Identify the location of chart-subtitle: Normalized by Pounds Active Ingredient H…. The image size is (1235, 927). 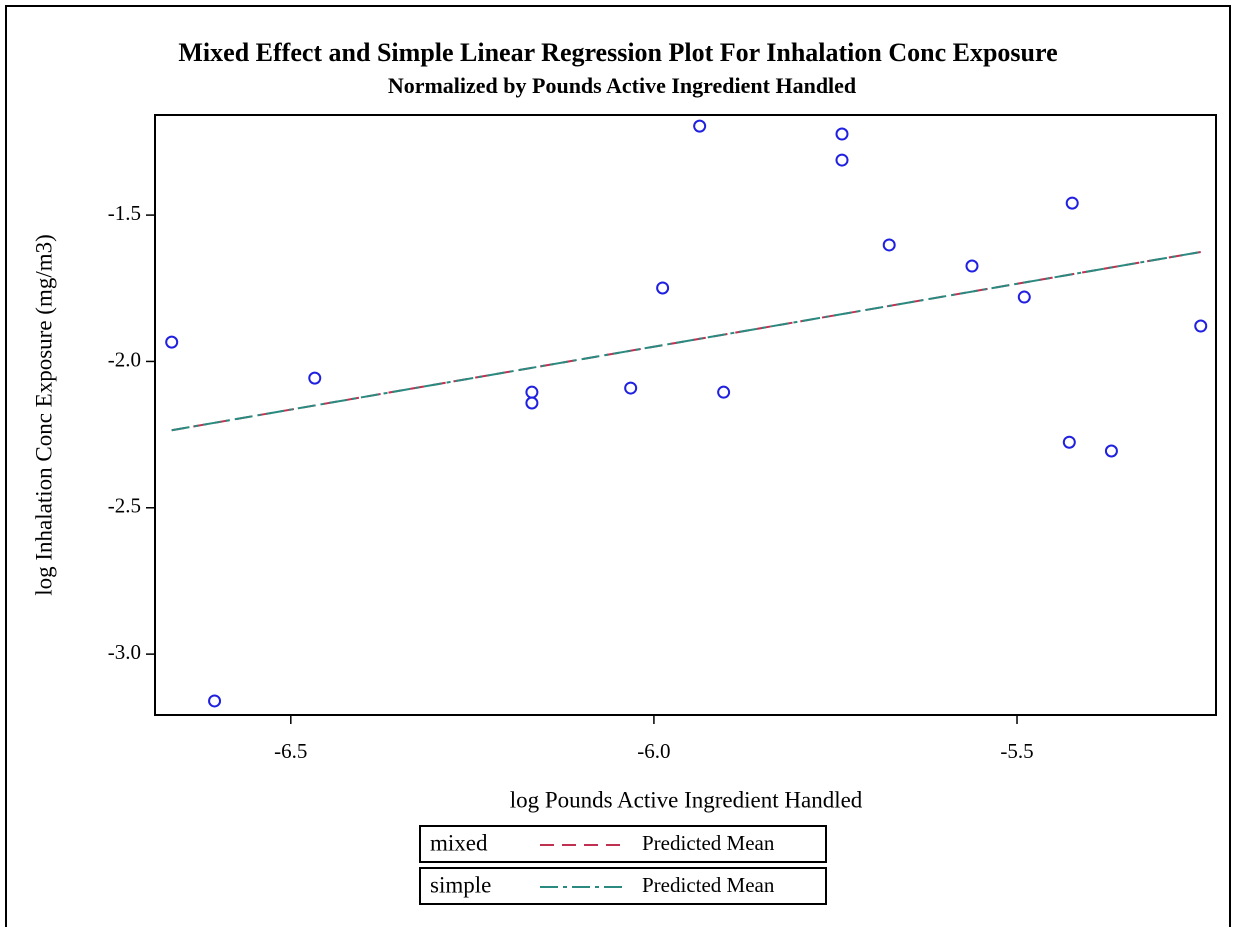
(622, 85).